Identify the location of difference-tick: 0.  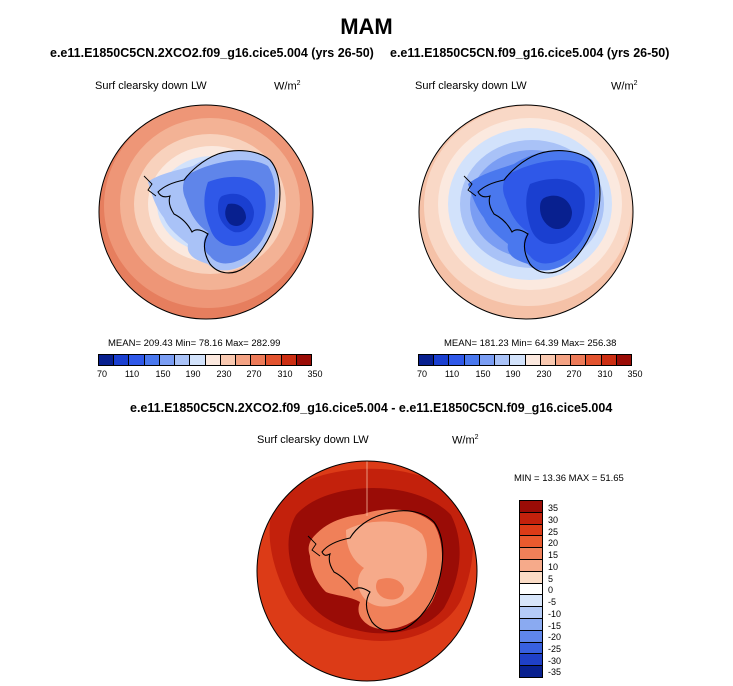
(551, 590).